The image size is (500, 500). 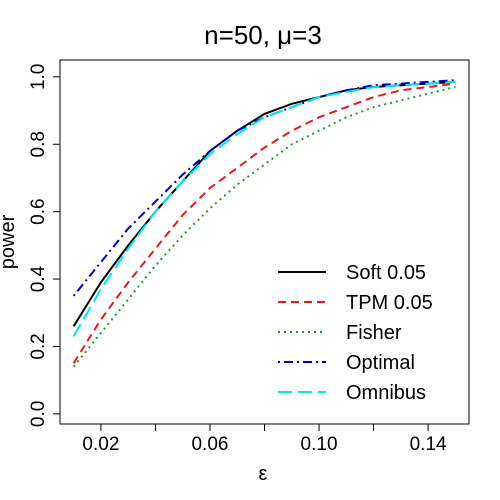 What do you see at coordinates (386, 273) in the screenshot?
I see `legend-label: Soft 0.05` at bounding box center [386, 273].